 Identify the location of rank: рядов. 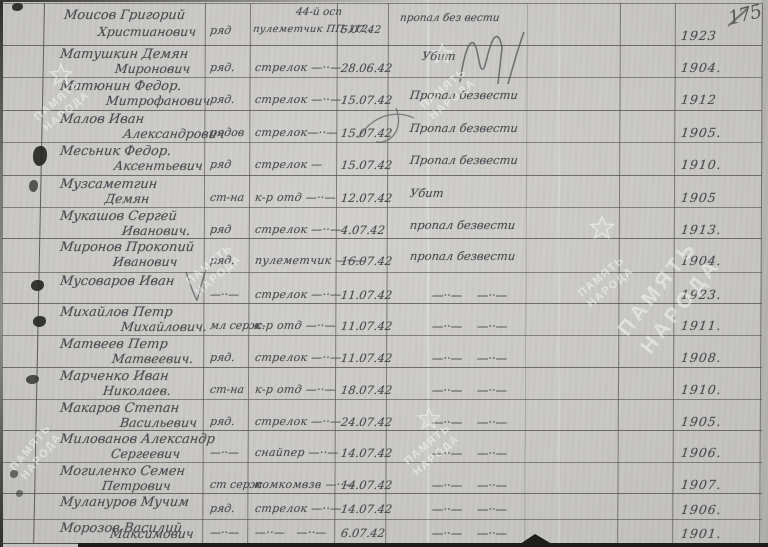
(227, 132).